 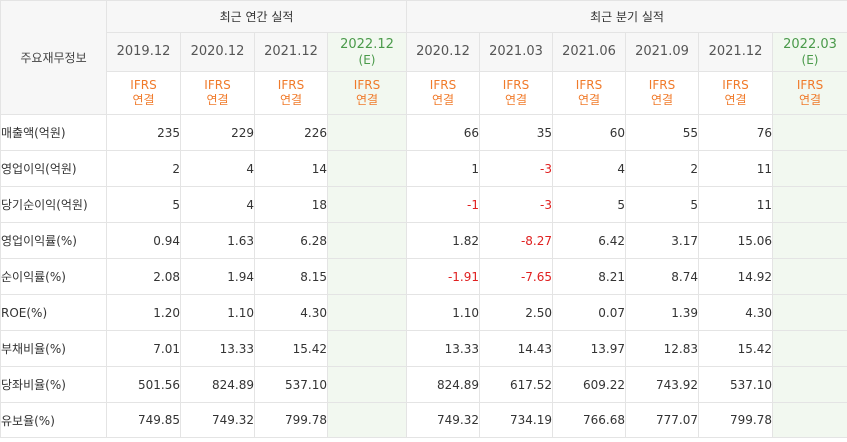 I want to click on value-cell: 1.82, so click(x=443, y=240).